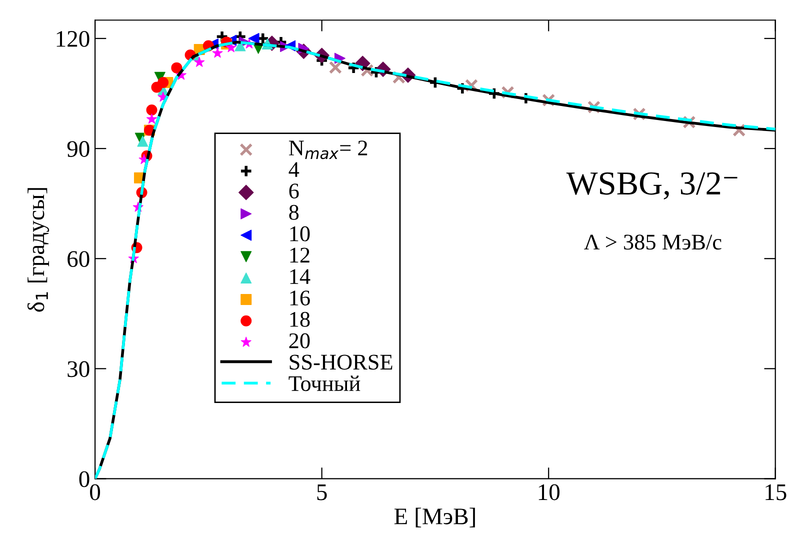  I want to click on y-tick-label: 120, so click(73, 38).